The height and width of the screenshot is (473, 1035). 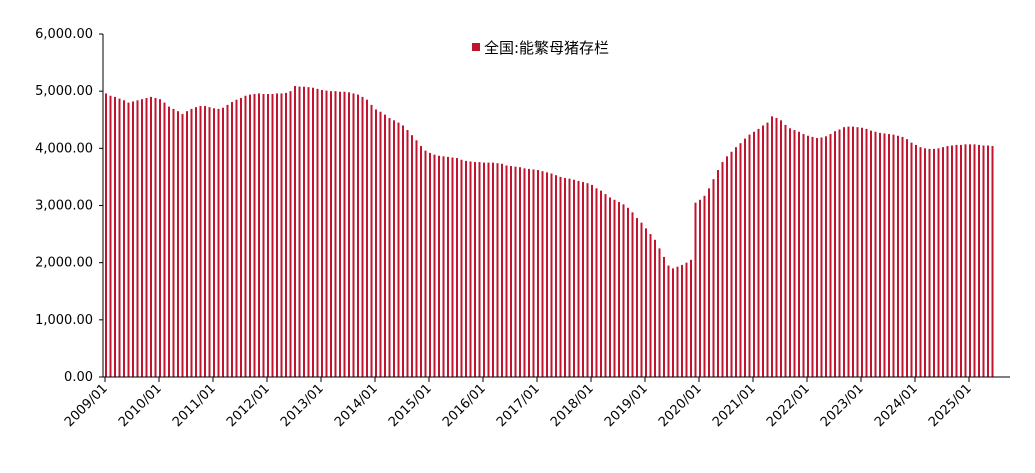 I want to click on x-tick-label: 2009/01, so click(x=86, y=405).